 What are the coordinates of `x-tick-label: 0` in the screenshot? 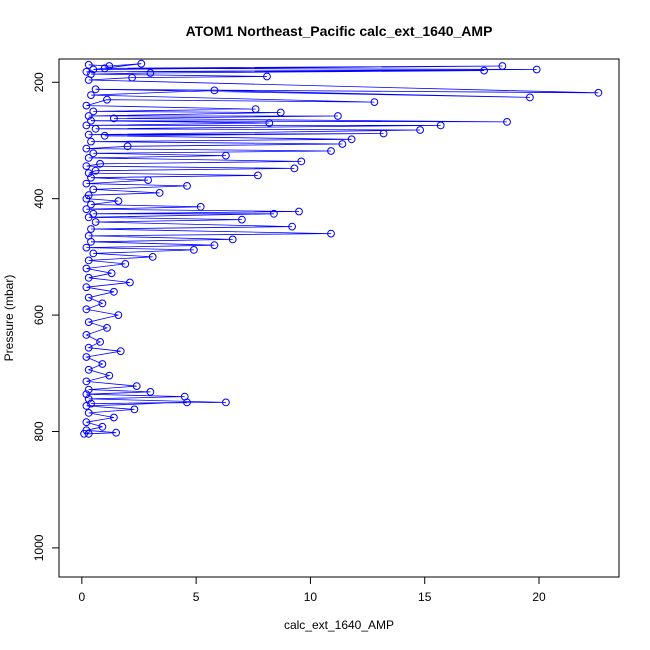 It's located at (82, 597).